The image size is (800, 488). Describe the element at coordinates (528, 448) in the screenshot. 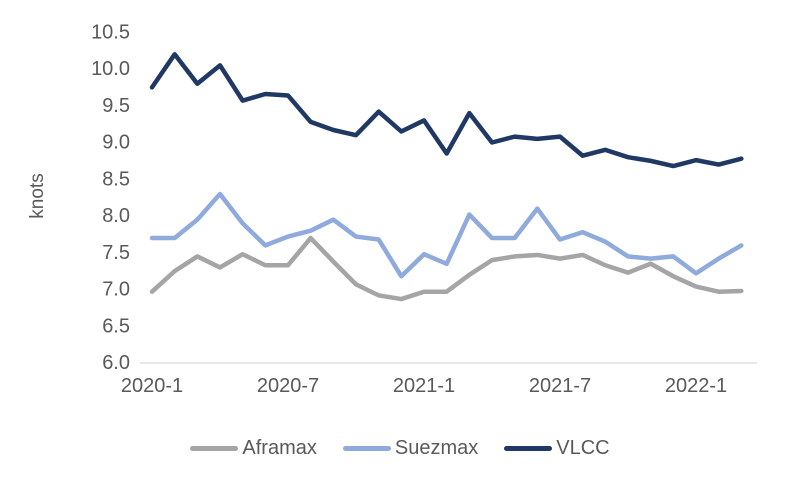

I see `vlcc-line-swatch` at that location.